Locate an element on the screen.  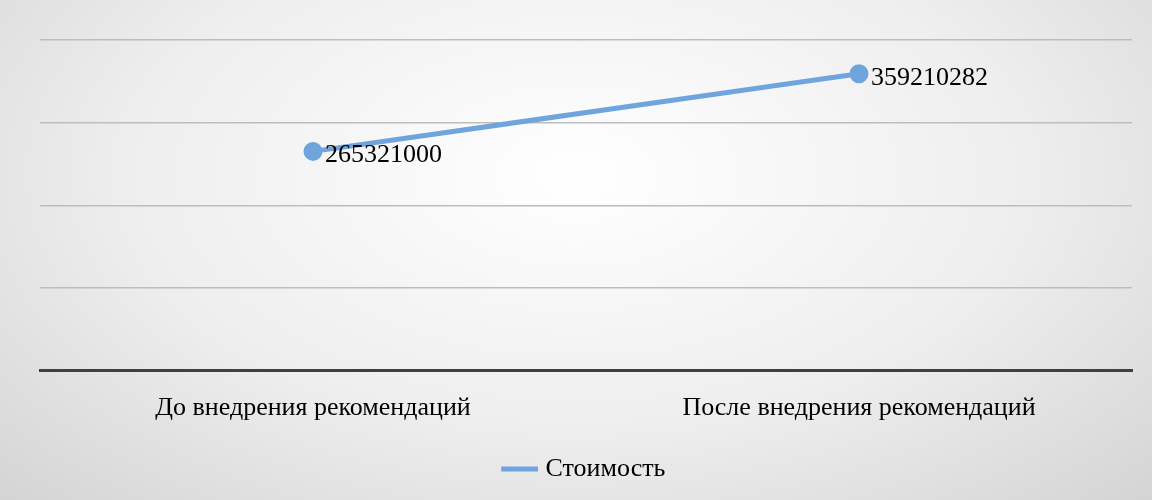
x-tick-label: После внедрения рекомендаций is located at coordinates (859, 407).